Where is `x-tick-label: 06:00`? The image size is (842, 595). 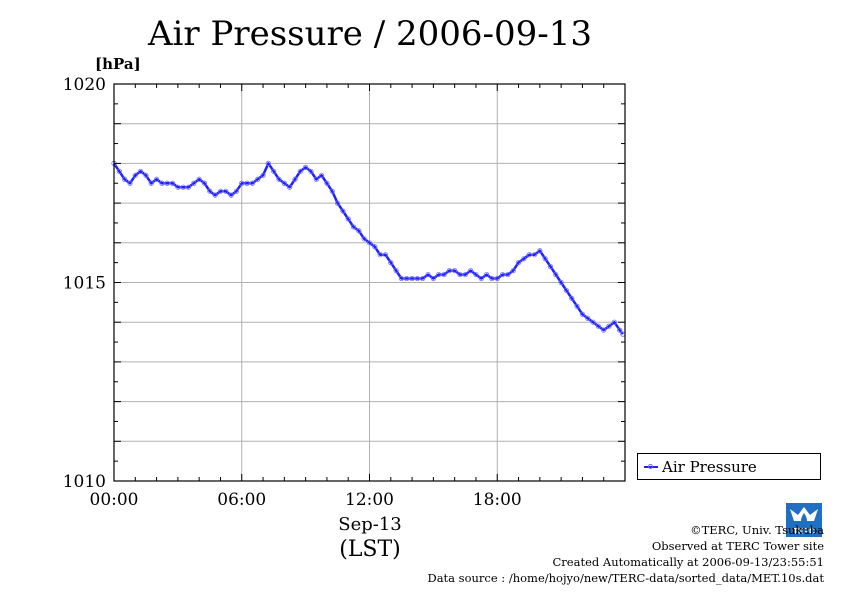
x-tick-label: 06:00 is located at coordinates (241, 500).